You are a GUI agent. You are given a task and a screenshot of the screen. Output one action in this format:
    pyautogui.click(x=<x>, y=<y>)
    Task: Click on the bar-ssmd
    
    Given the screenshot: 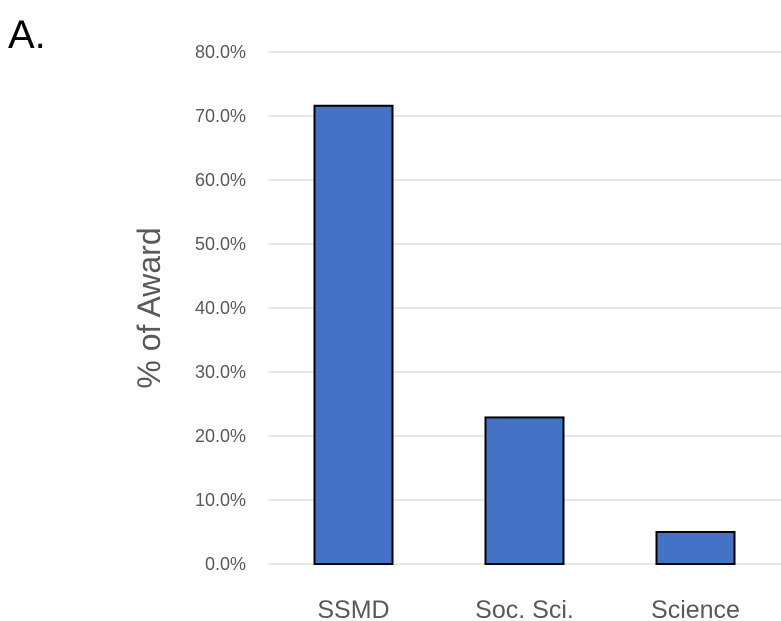 What is the action you would take?
    pyautogui.click(x=353, y=334)
    